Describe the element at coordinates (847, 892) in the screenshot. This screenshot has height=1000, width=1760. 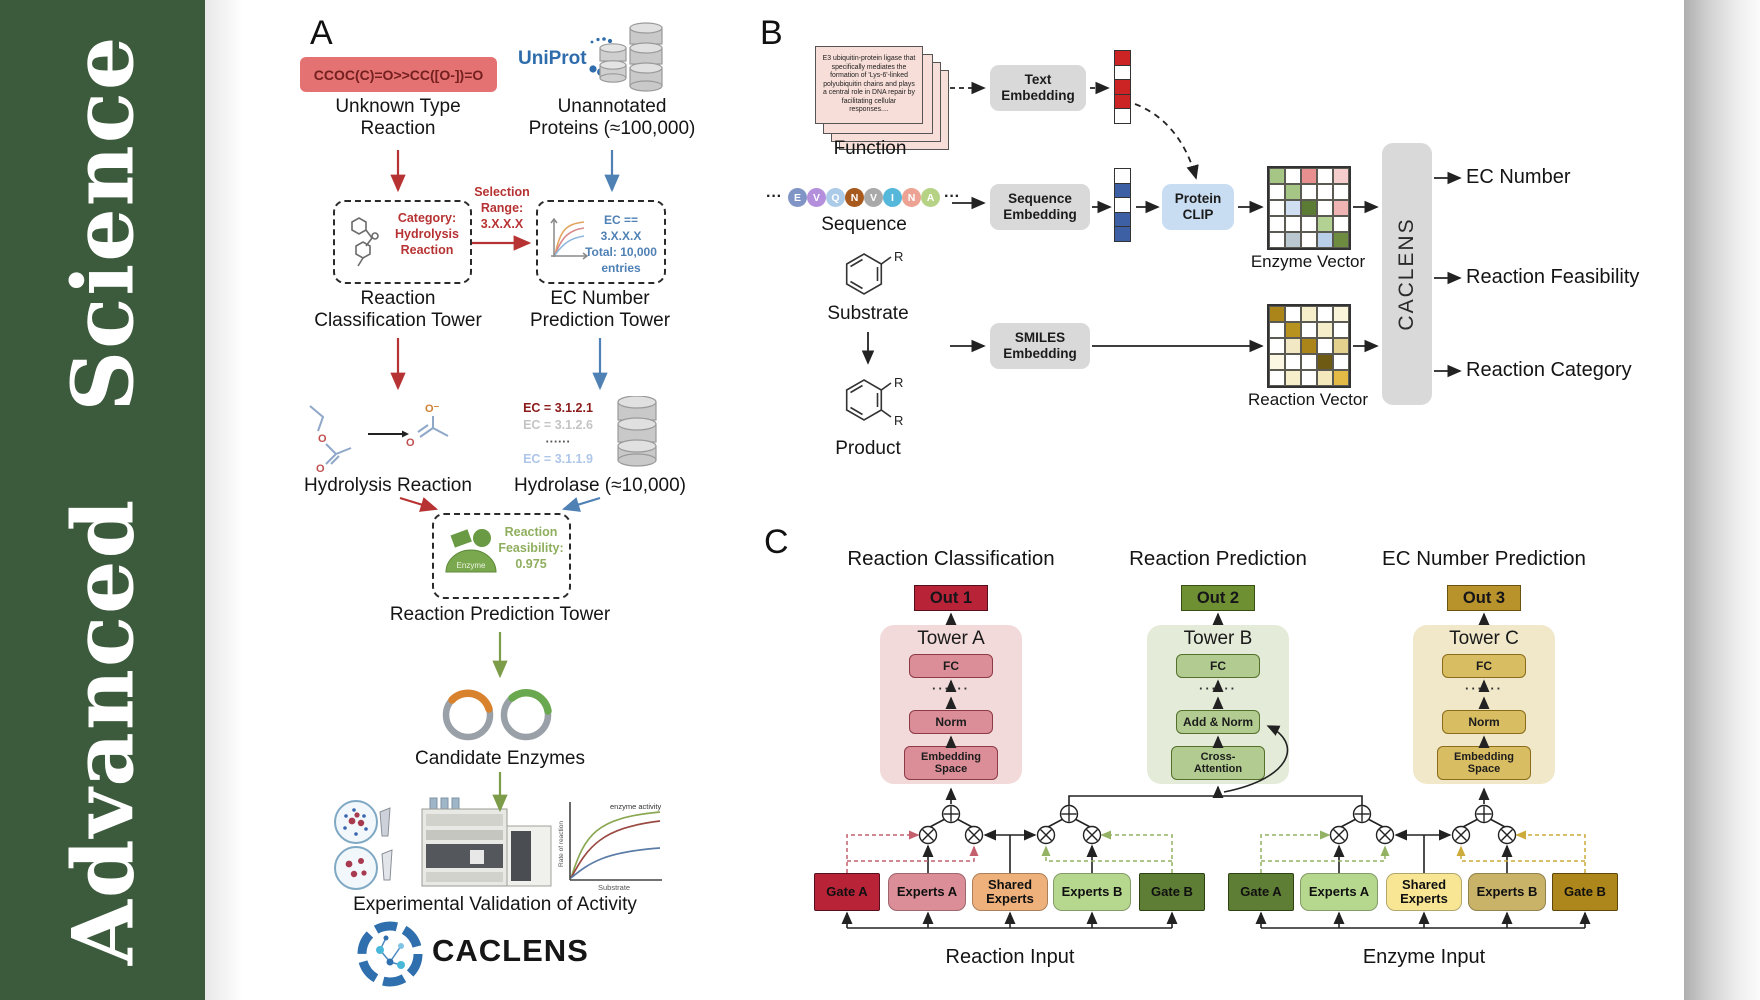
I see `reaction-gate-a-box: Gate A` at that location.